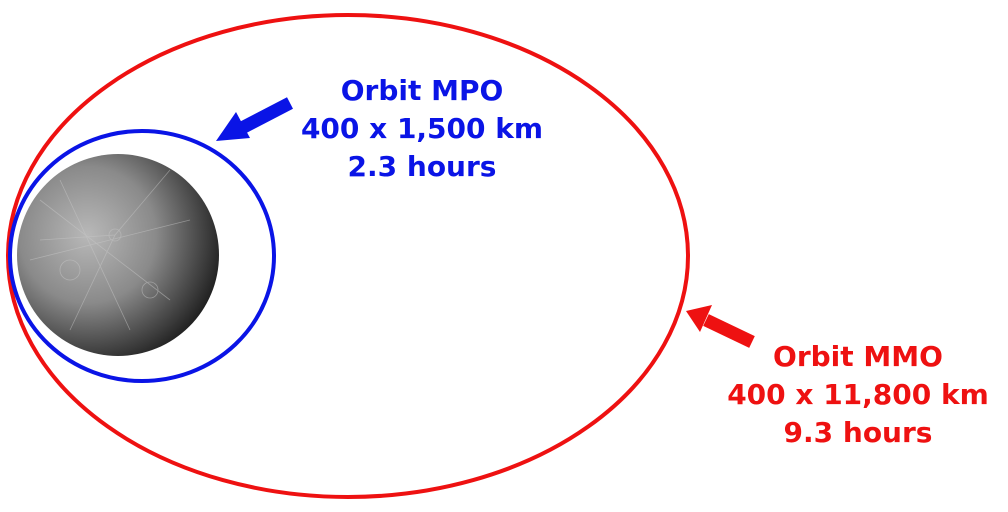 This screenshot has height=512, width=1008. What do you see at coordinates (422, 90) in the screenshot?
I see `mpo-name: Orbit MPO` at bounding box center [422, 90].